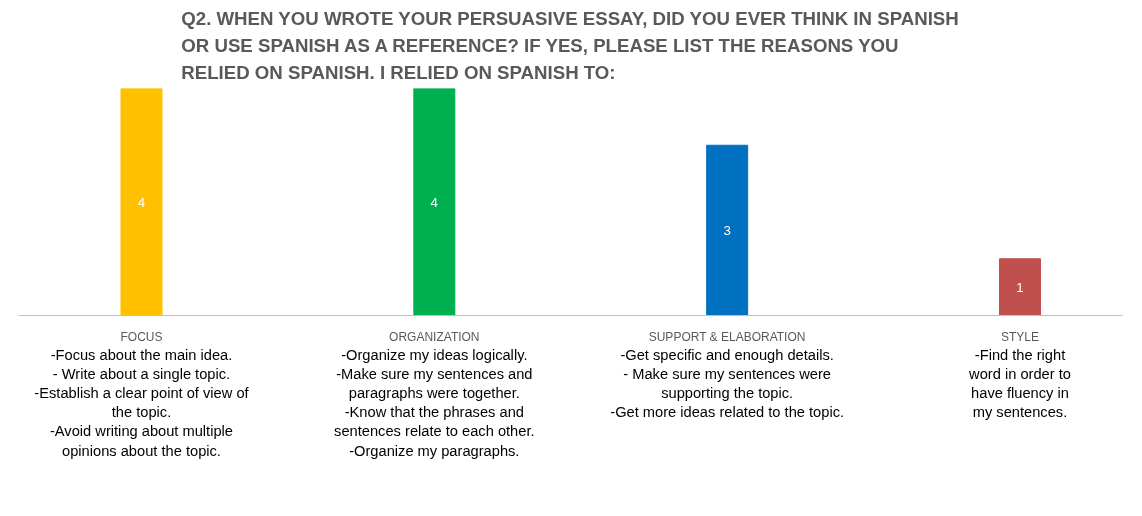 The image size is (1142, 516). Describe the element at coordinates (434, 402) in the screenshot. I see `text: -Organize my ideas logically. -Make sure my sentences and paragraphs were together. -Know that the phrases and sentences relate to each other. -Organize my paragraphs.` at that location.